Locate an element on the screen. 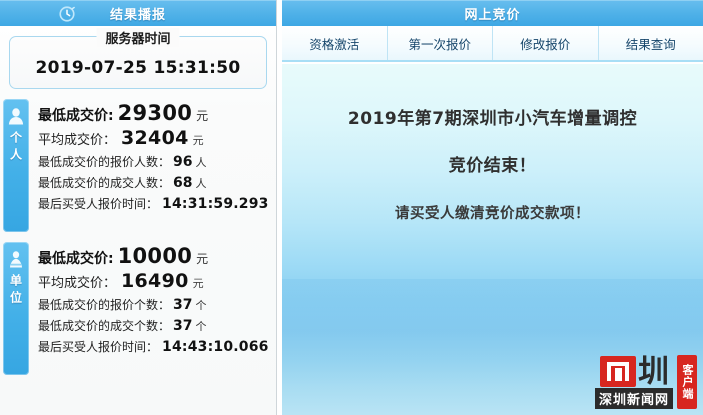 The image size is (703, 415). average-price-value: 16490 is located at coordinates (155, 281).